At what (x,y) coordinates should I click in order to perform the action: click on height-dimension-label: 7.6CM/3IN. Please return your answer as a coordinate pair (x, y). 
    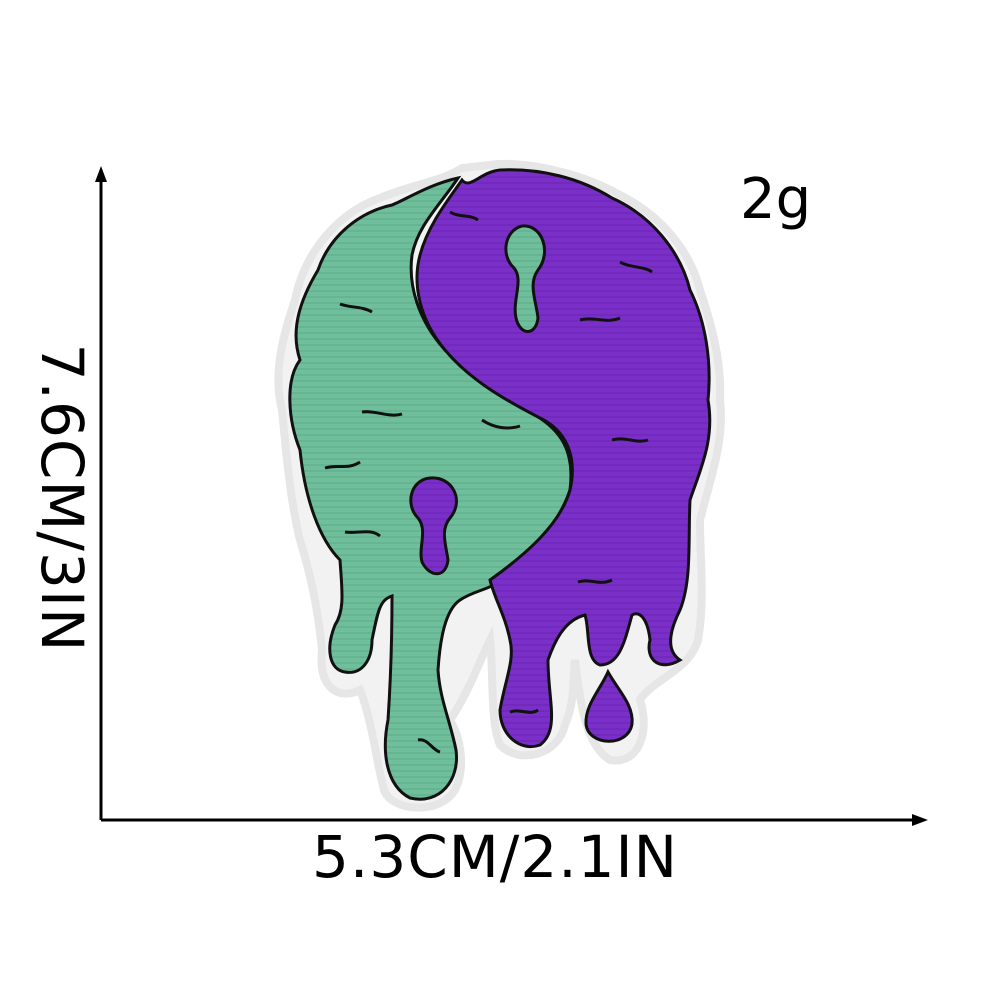
    Looking at the image, I should click on (62, 498).